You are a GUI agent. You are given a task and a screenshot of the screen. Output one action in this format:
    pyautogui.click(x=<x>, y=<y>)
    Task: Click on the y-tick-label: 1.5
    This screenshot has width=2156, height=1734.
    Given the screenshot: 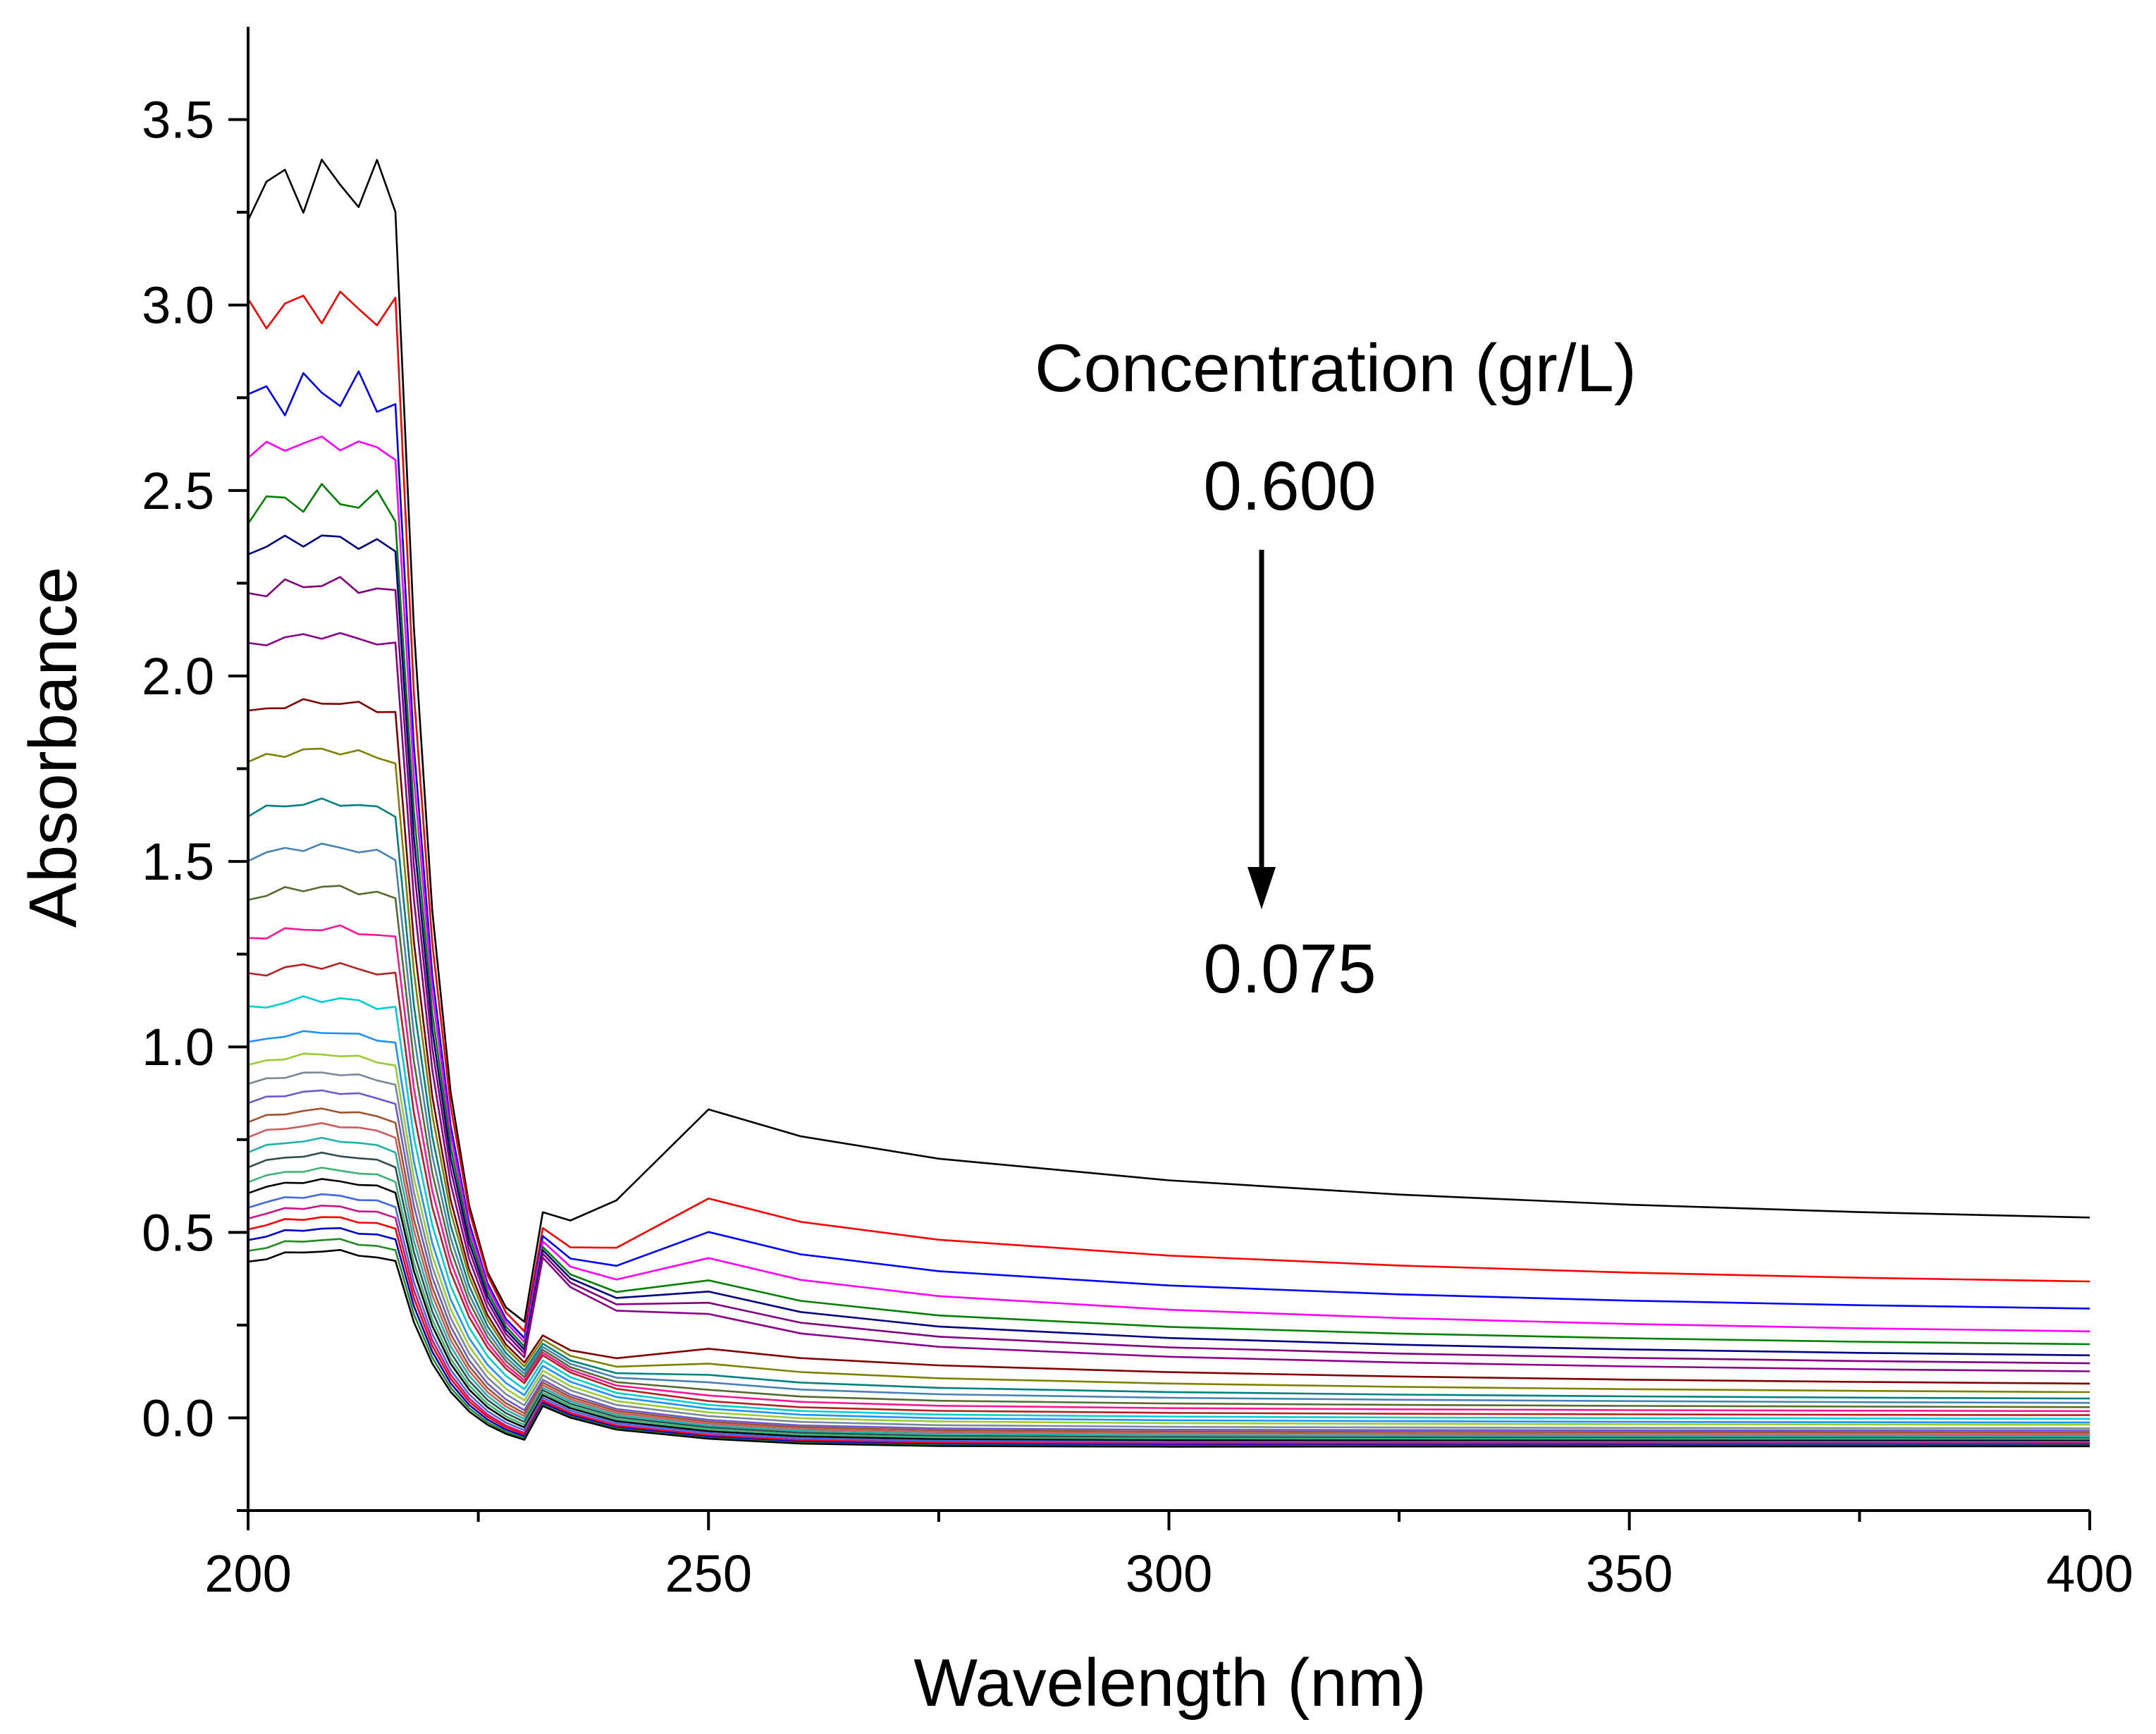 What is the action you would take?
    pyautogui.click(x=178, y=861)
    